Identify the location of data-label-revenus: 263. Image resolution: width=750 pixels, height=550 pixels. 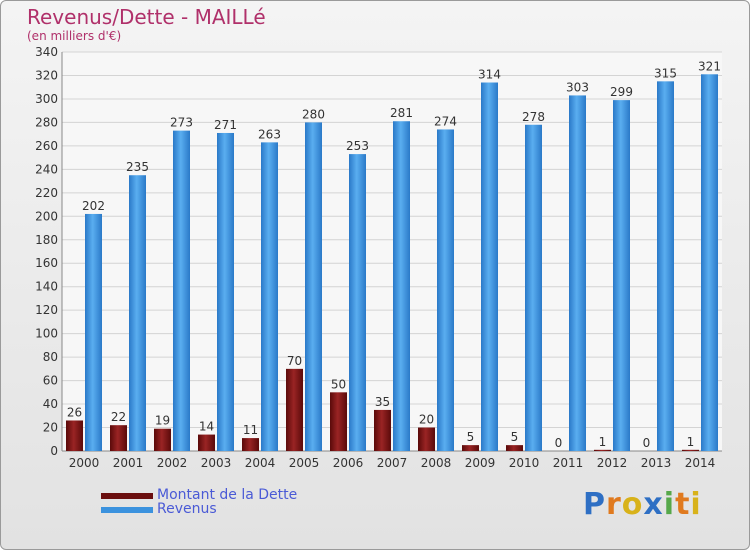
(269, 134).